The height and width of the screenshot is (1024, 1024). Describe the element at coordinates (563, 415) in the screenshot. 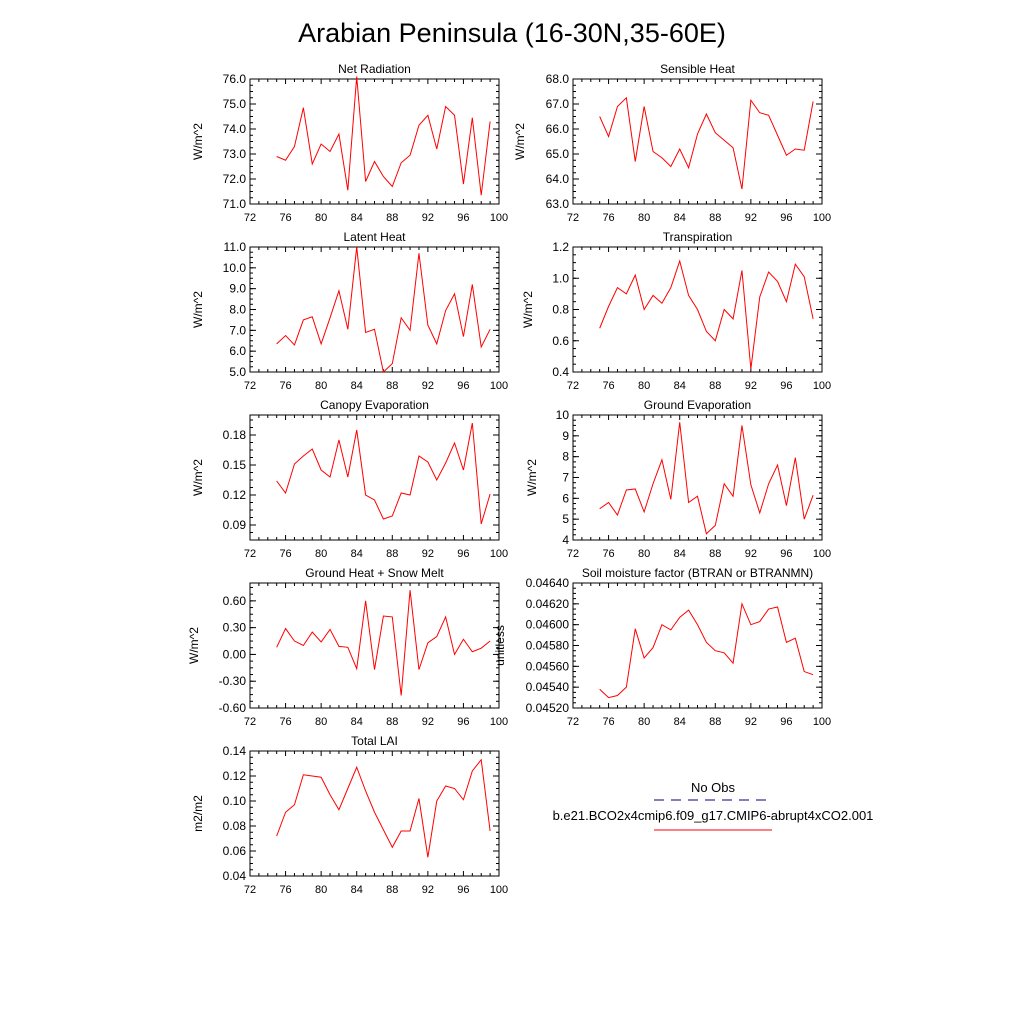

I see `y-tick-label: 10` at that location.